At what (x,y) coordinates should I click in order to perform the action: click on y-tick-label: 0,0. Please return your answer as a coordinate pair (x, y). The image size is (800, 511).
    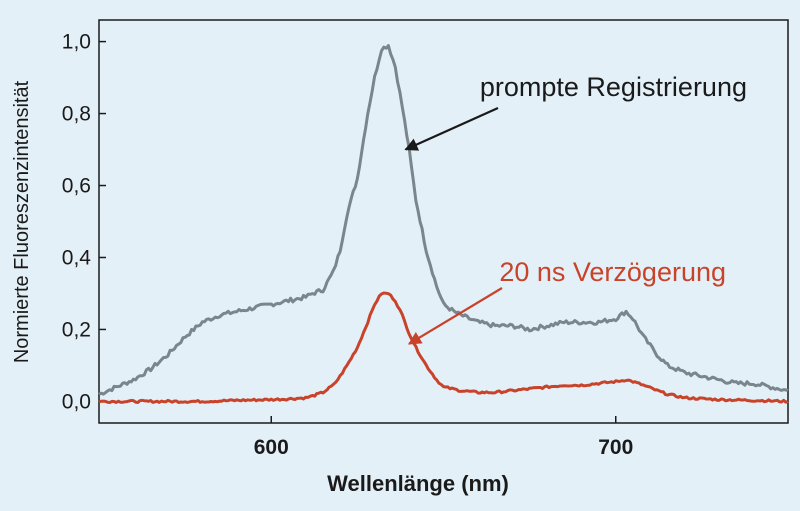
    Looking at the image, I should click on (76, 401).